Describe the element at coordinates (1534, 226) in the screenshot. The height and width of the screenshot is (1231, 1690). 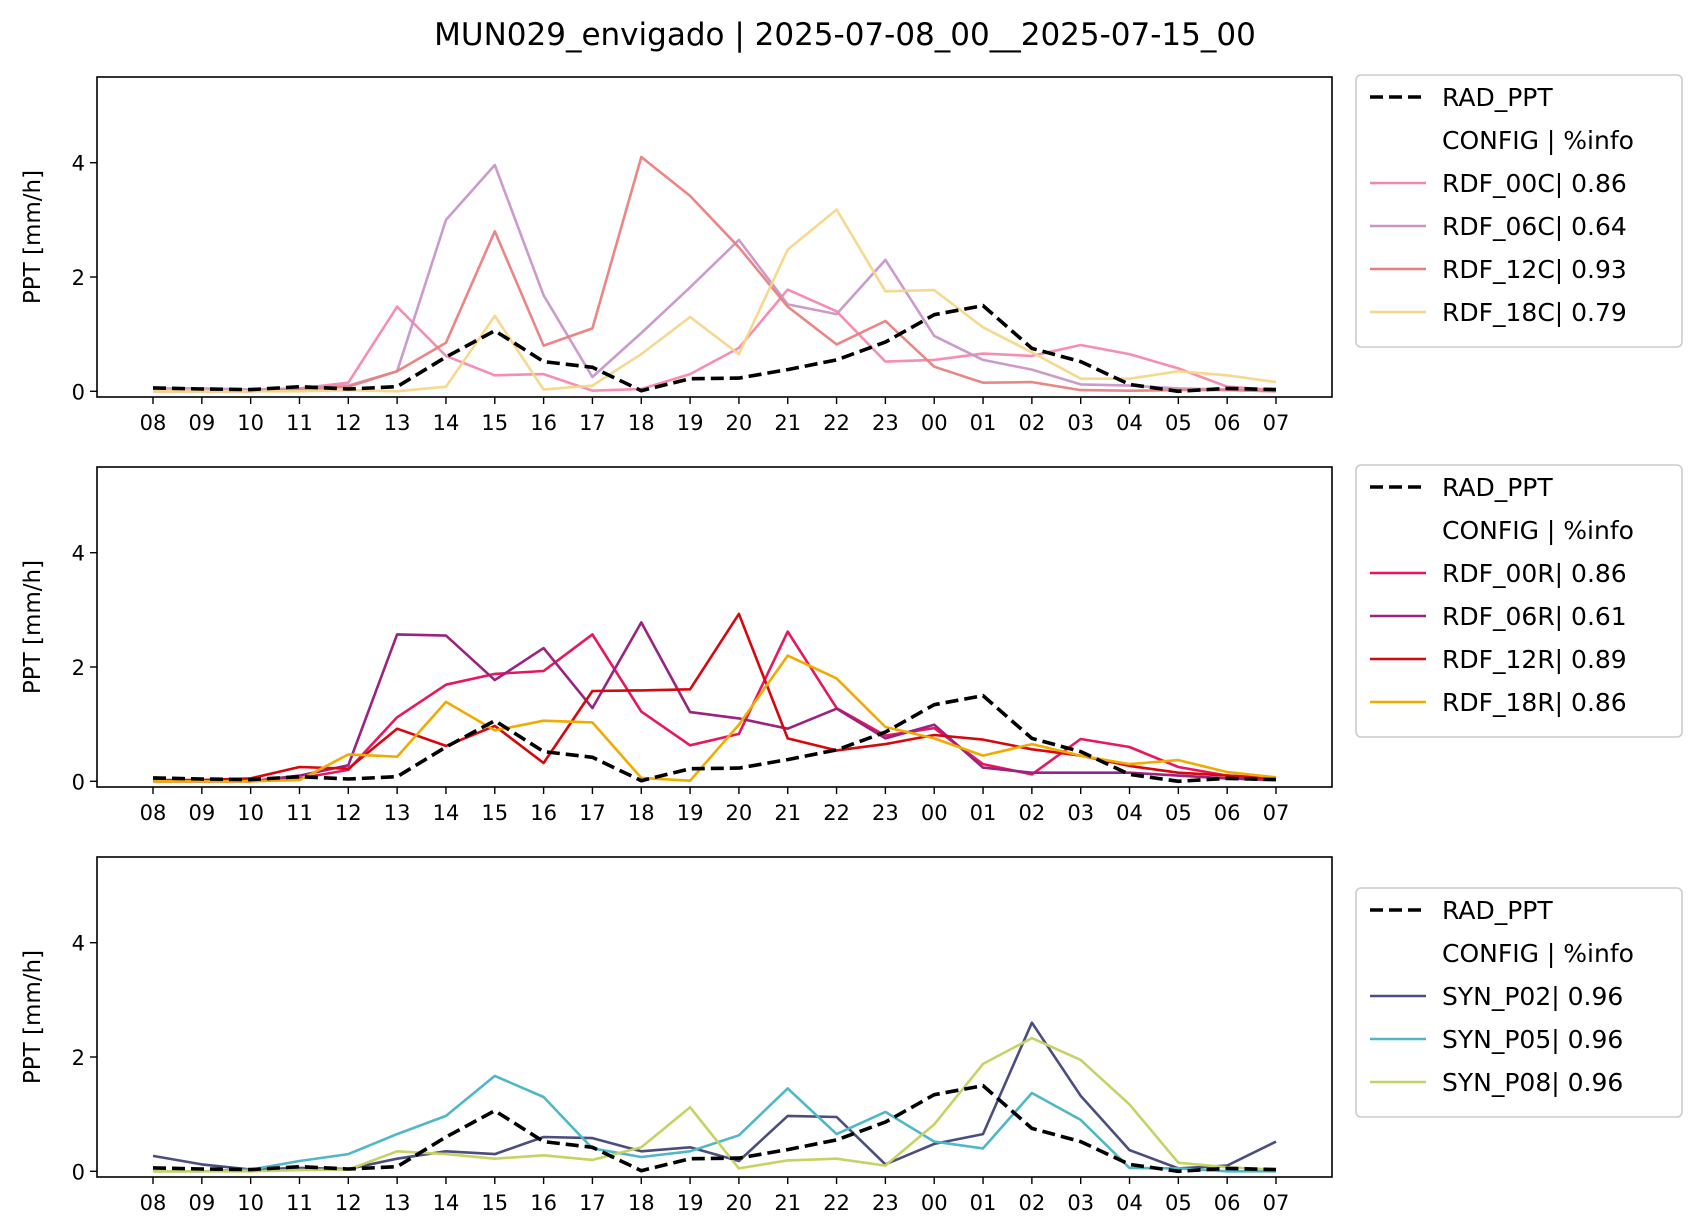
I see `legend-label-rdf-06c: RDF_06C| 0.64` at that location.